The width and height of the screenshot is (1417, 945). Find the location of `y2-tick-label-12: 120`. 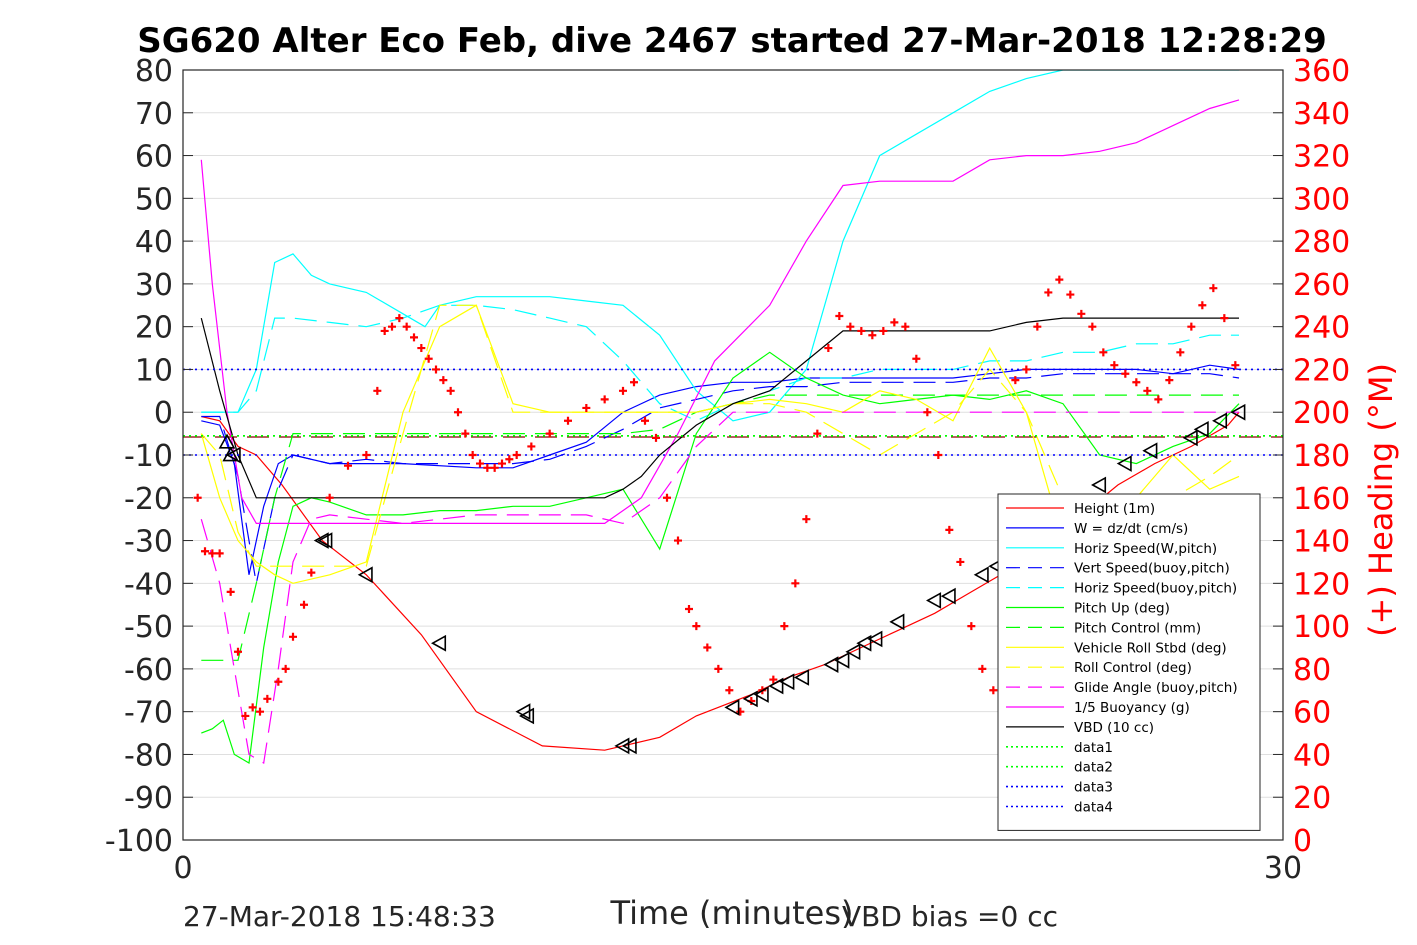

y2-tick-label-12: 120 is located at coordinates (1321, 584).